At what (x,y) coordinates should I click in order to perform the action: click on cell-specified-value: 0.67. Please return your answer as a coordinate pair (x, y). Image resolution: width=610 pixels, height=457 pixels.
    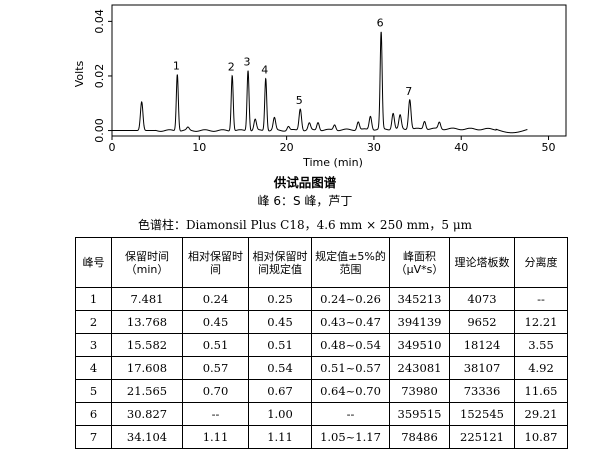
    Looking at the image, I should click on (280, 391).